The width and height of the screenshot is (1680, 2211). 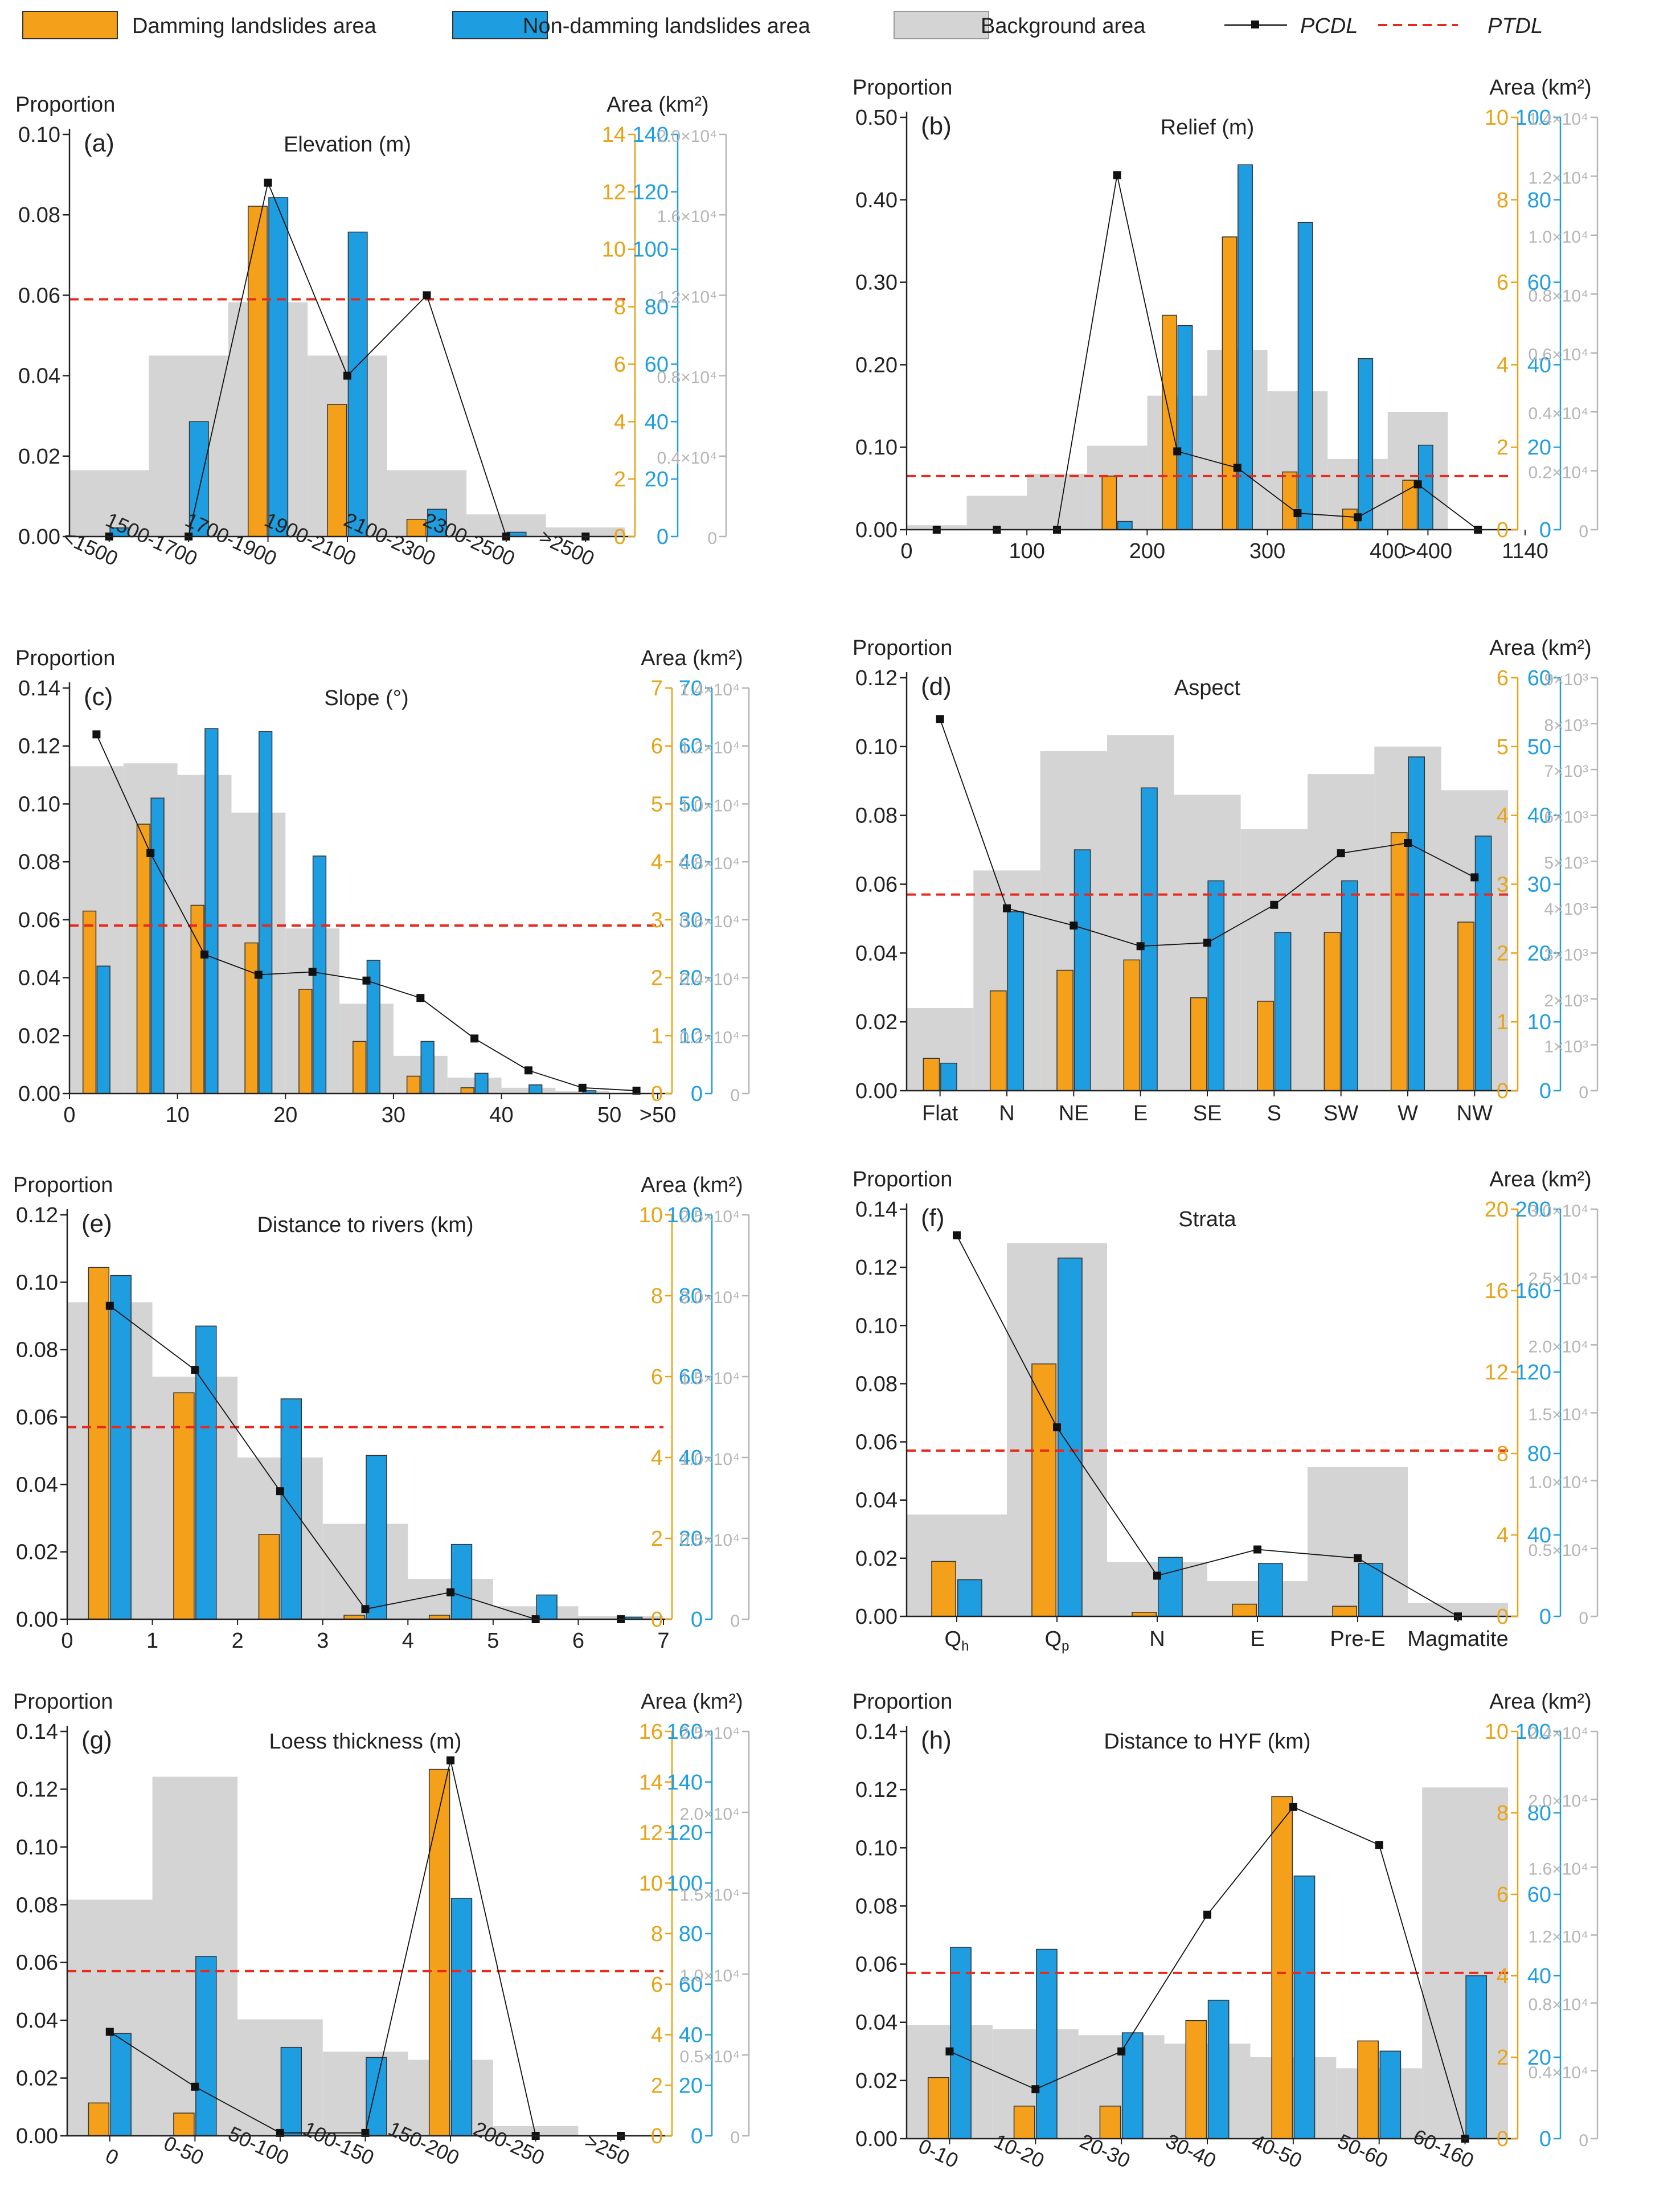 I want to click on damming-axis-tick-label: 5, so click(x=1503, y=747).